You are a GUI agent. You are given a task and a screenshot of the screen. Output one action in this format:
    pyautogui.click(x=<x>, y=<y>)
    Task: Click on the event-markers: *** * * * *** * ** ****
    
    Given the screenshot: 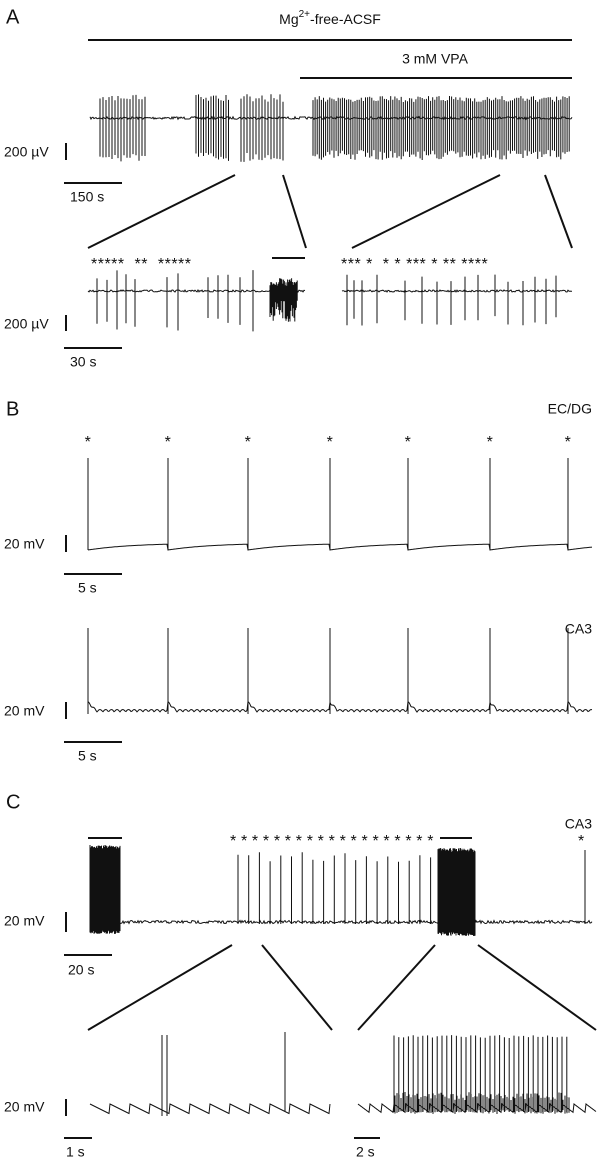 What is the action you would take?
    pyautogui.click(x=414, y=264)
    